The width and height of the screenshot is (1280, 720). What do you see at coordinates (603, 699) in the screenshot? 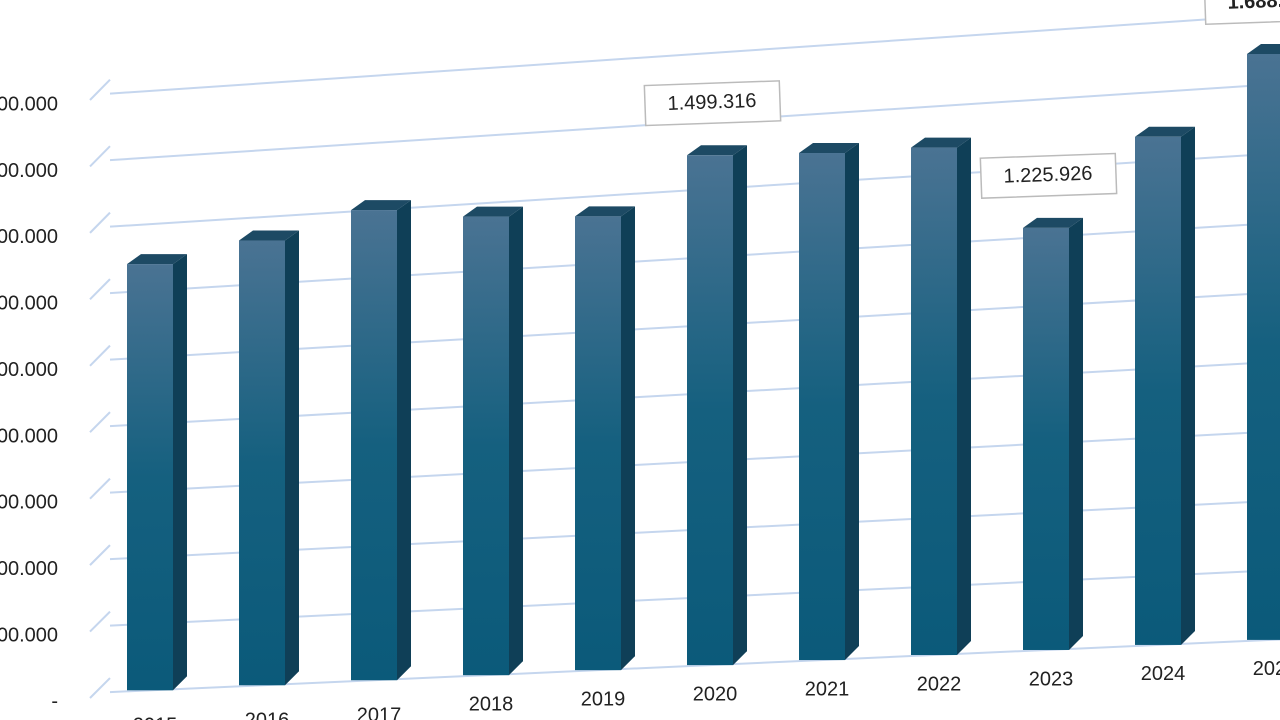
I see `x-tick-label: 2019` at bounding box center [603, 699].